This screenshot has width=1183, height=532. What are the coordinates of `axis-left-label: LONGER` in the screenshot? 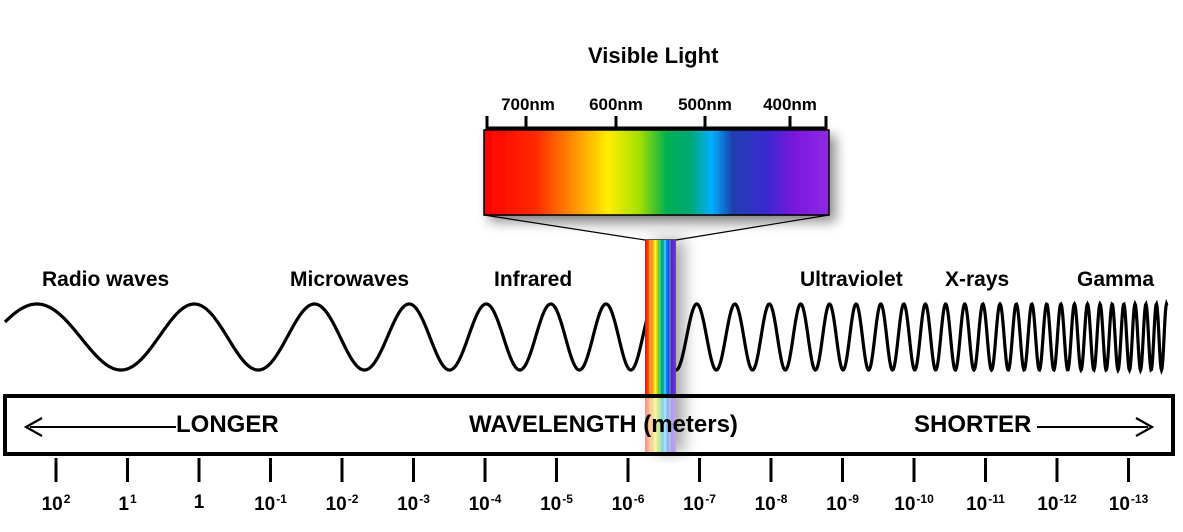 It's located at (227, 424).